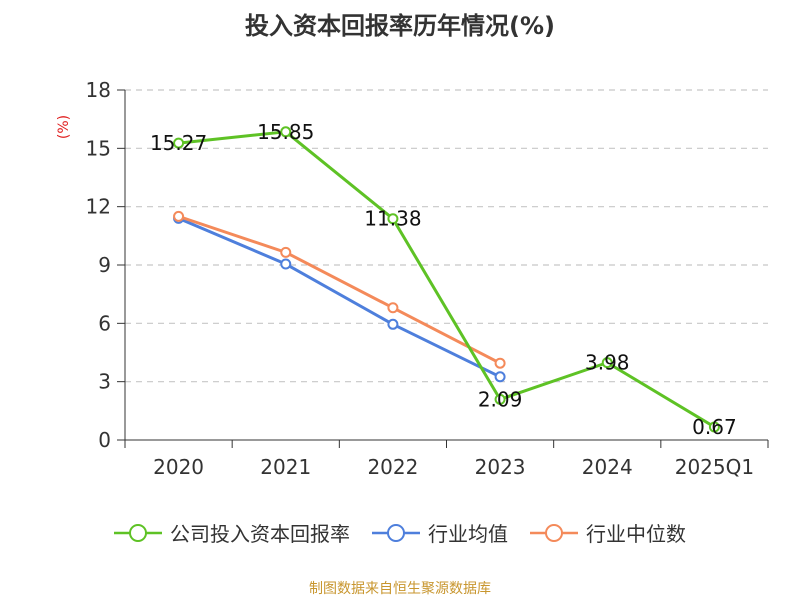 Image resolution: width=800 pixels, height=600 pixels. Describe the element at coordinates (554, 532) in the screenshot. I see `legend-marker-orange` at that location.